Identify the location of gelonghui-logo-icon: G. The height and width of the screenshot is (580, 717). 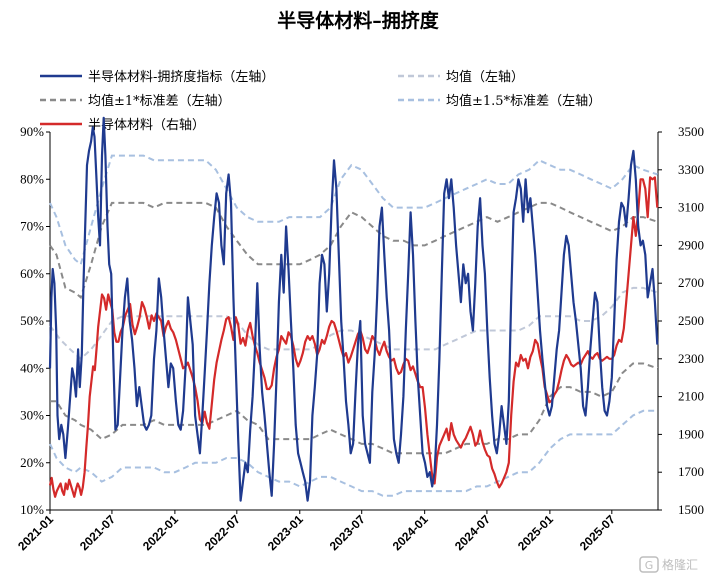
(649, 564).